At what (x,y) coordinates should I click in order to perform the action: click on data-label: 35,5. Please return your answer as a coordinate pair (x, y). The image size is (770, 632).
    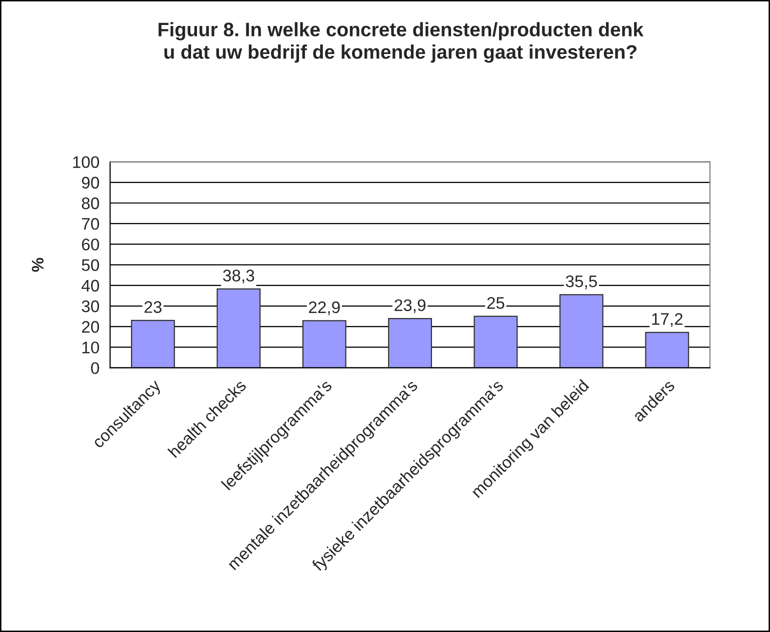
    Looking at the image, I should click on (581, 282).